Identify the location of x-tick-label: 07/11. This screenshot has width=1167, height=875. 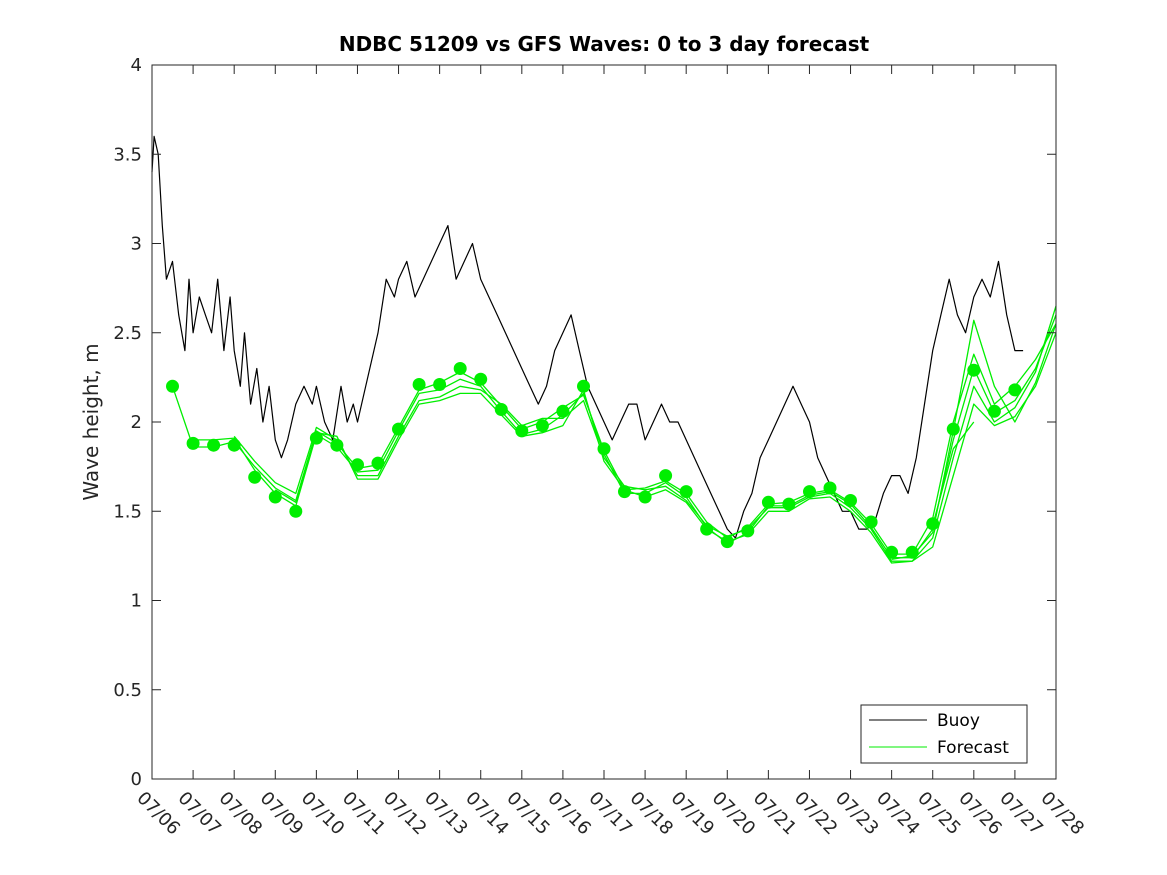
(364, 814).